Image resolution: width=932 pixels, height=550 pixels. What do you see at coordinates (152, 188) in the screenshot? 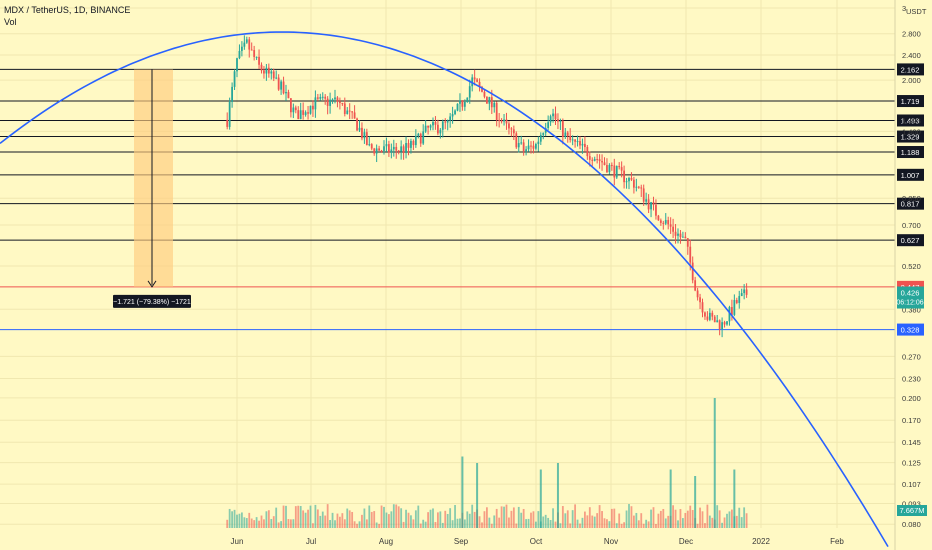
I see `measure-tool: −1.721 (−79.38%) −1721` at bounding box center [152, 188].